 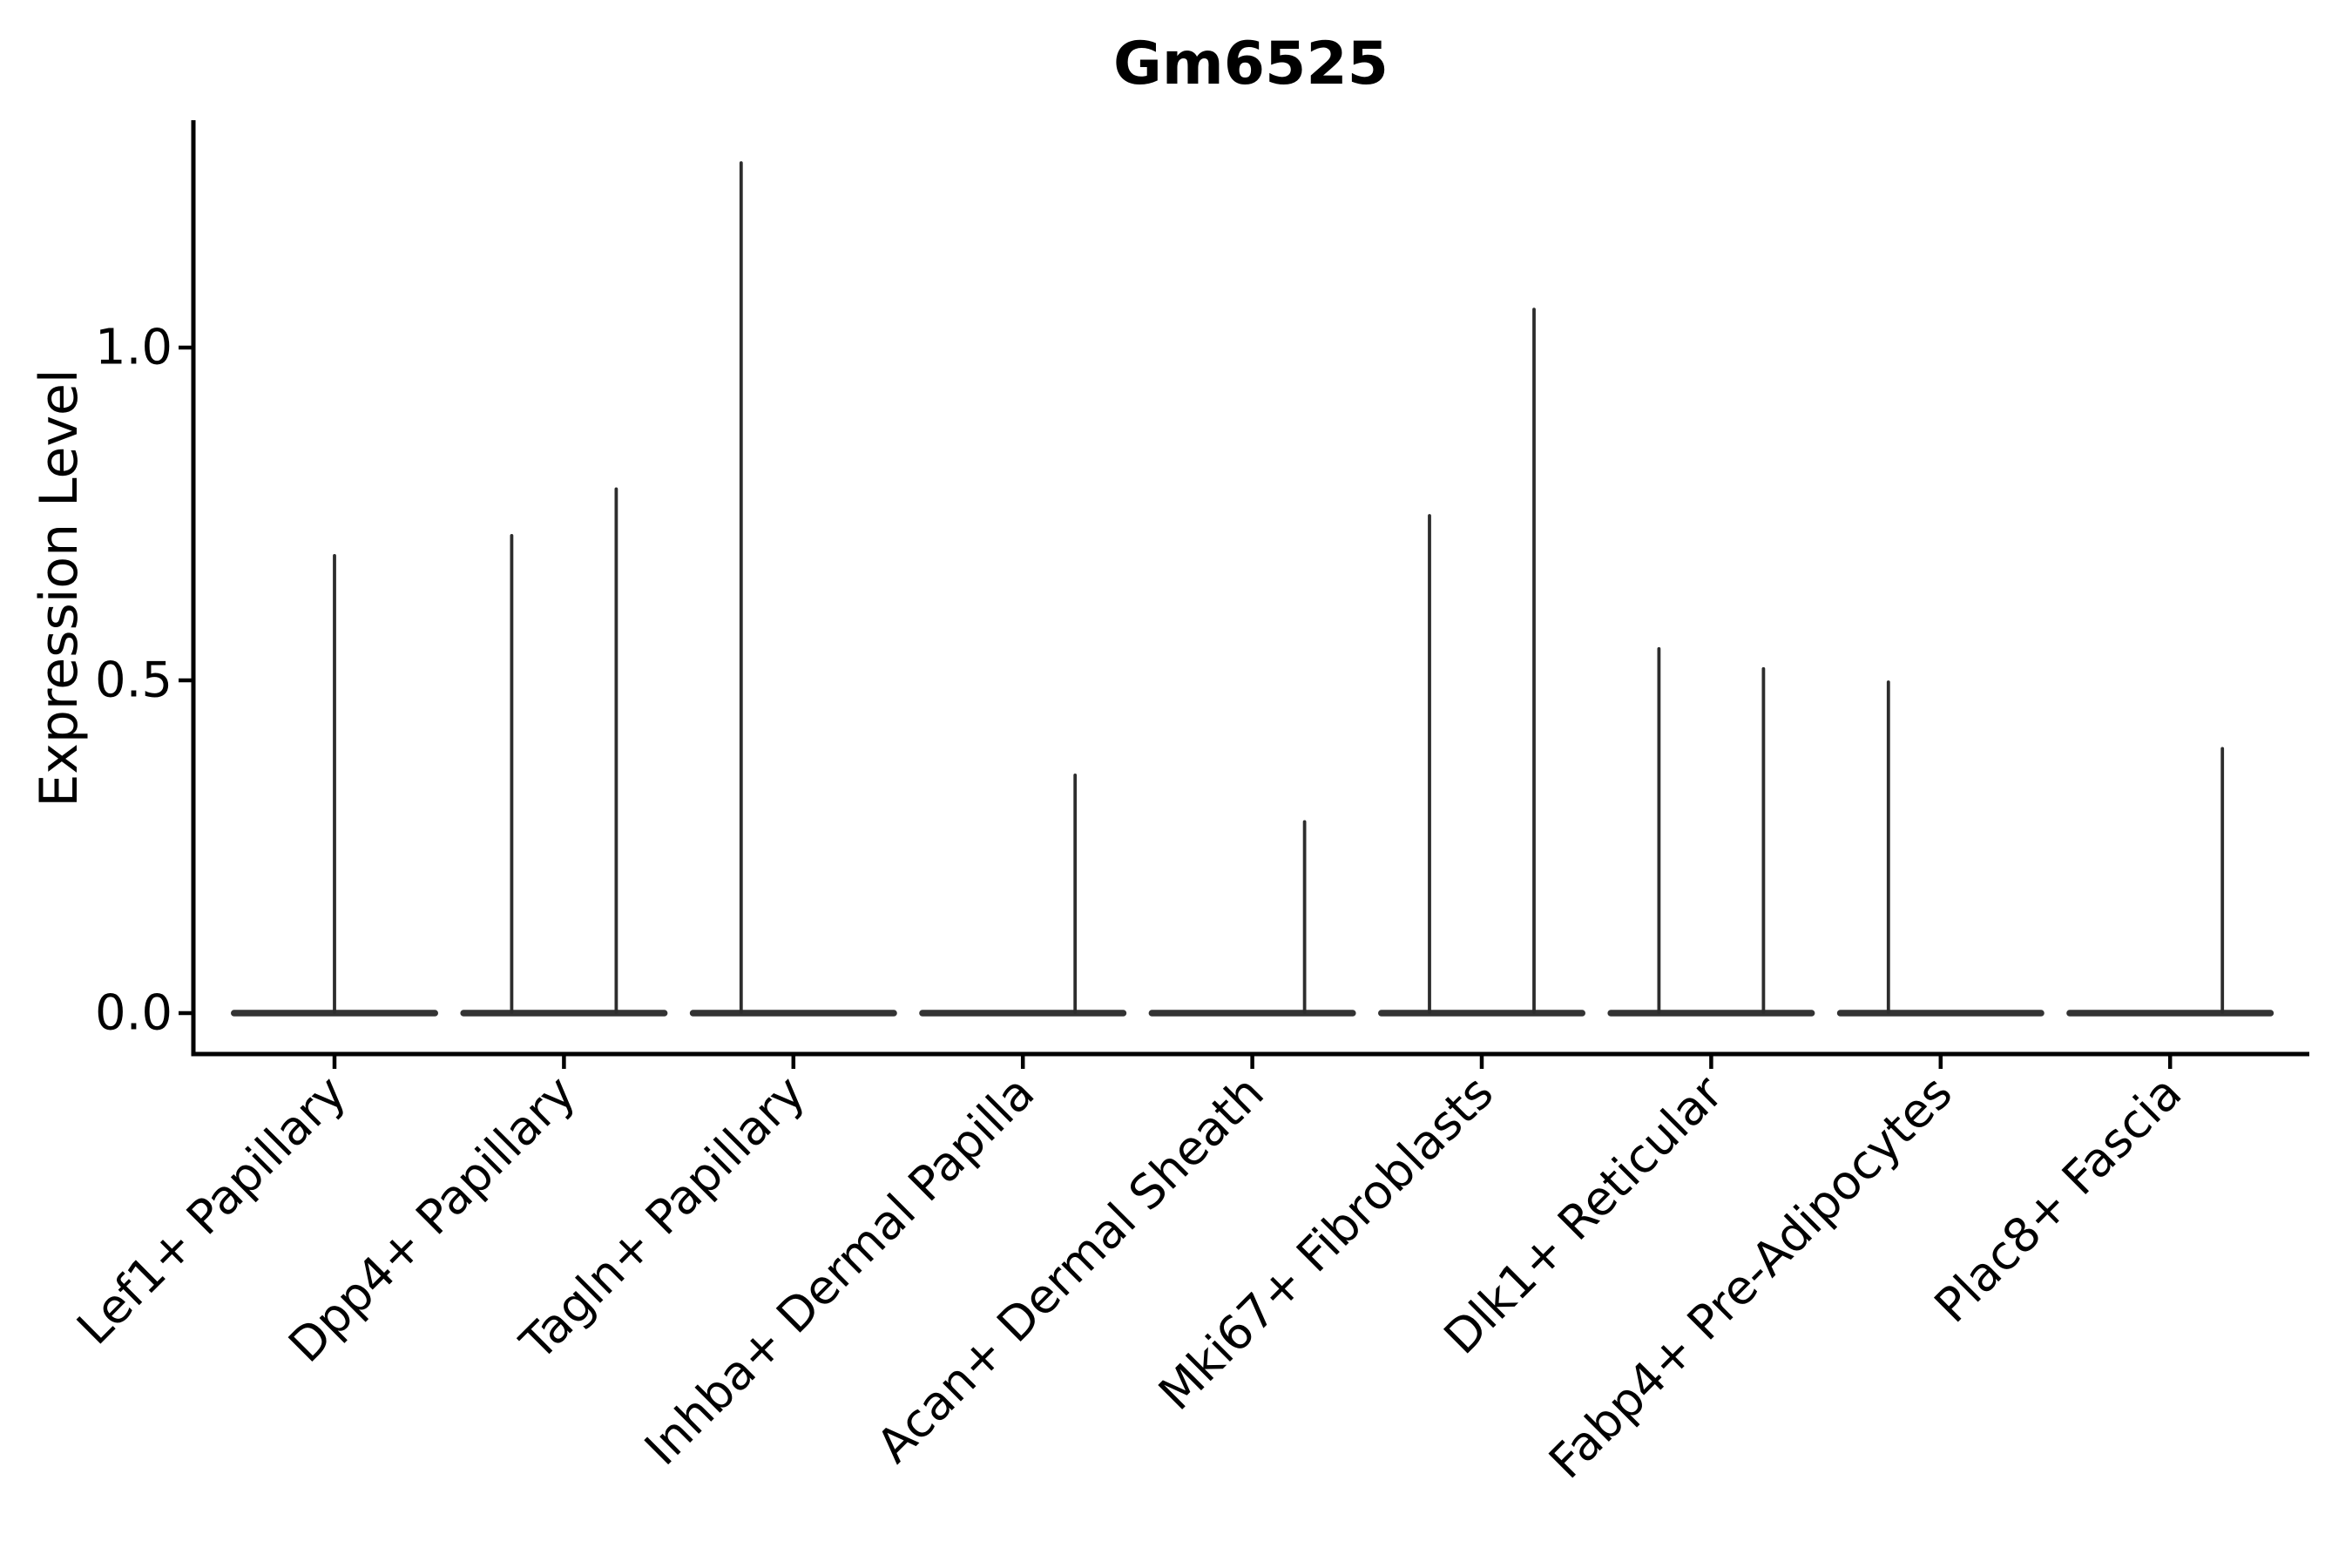 What do you see at coordinates (1751, 1277) in the screenshot?
I see `x-tick-label: Fabp4+ Pre-Adipocytes` at bounding box center [1751, 1277].